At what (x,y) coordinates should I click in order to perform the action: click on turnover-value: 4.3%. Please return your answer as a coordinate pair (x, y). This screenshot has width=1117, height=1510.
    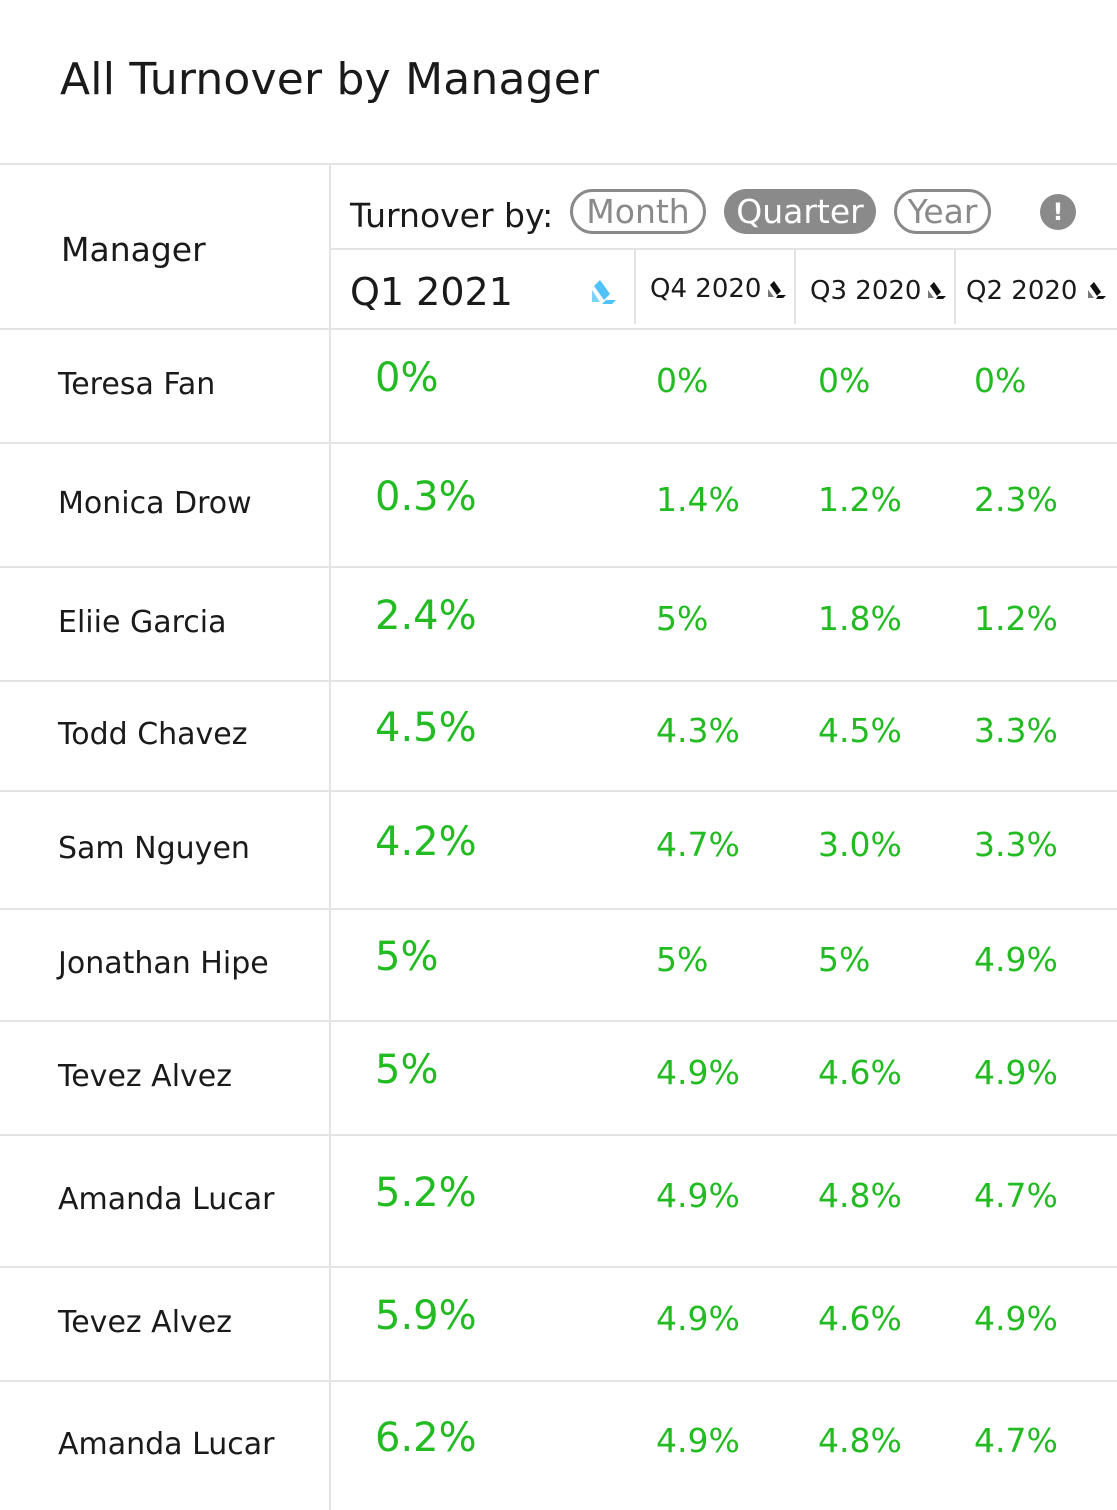
    Looking at the image, I should click on (698, 730).